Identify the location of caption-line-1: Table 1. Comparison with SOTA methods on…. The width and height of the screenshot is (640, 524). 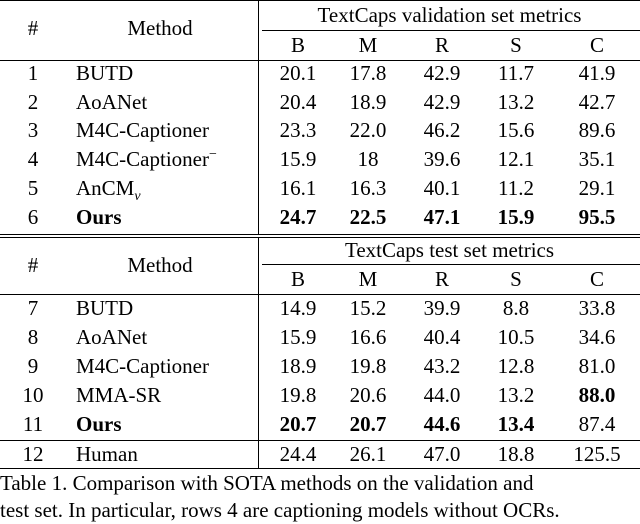
(267, 483).